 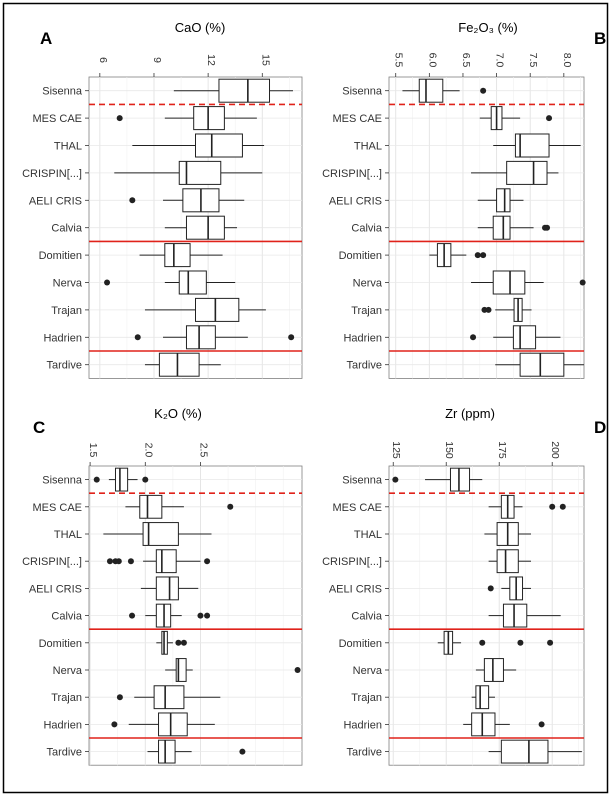 What do you see at coordinates (437, 479) in the screenshot?
I see `box-d-sisenna` at bounding box center [437, 479].